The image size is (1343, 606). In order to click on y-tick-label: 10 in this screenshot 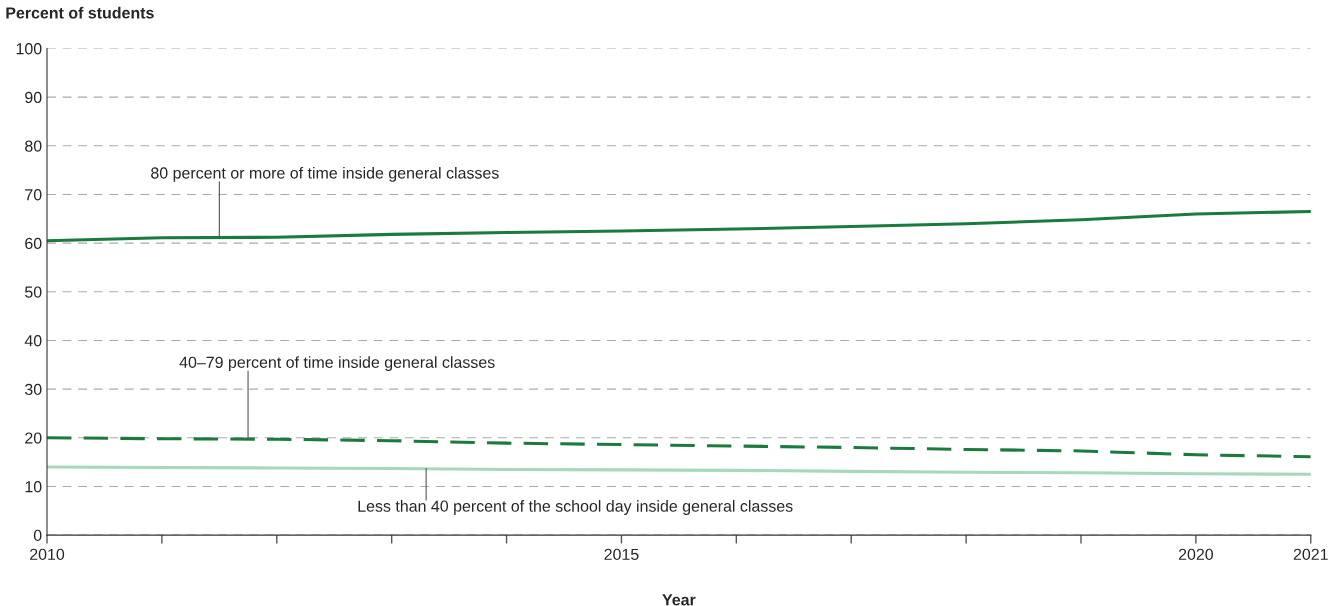, I will do `click(33, 487)`.